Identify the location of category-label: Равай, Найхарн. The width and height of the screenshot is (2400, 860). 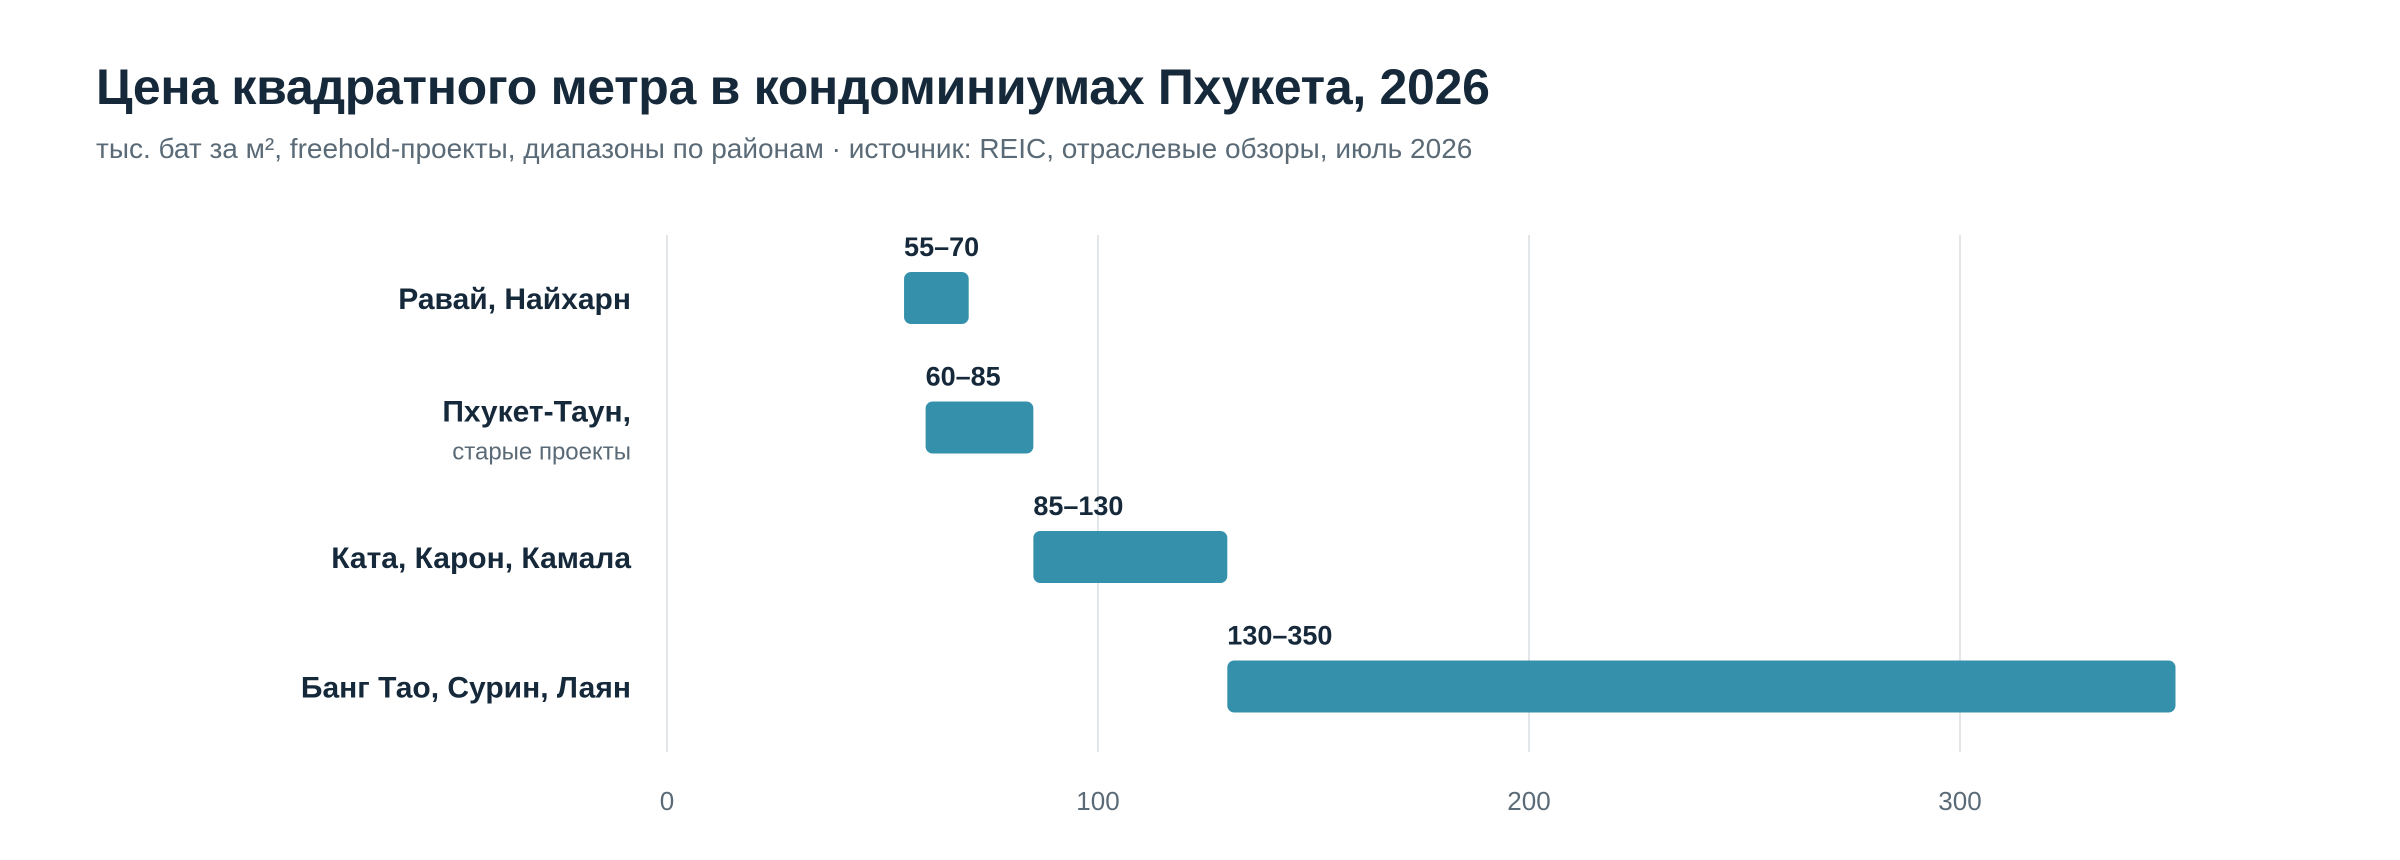
(514, 299).